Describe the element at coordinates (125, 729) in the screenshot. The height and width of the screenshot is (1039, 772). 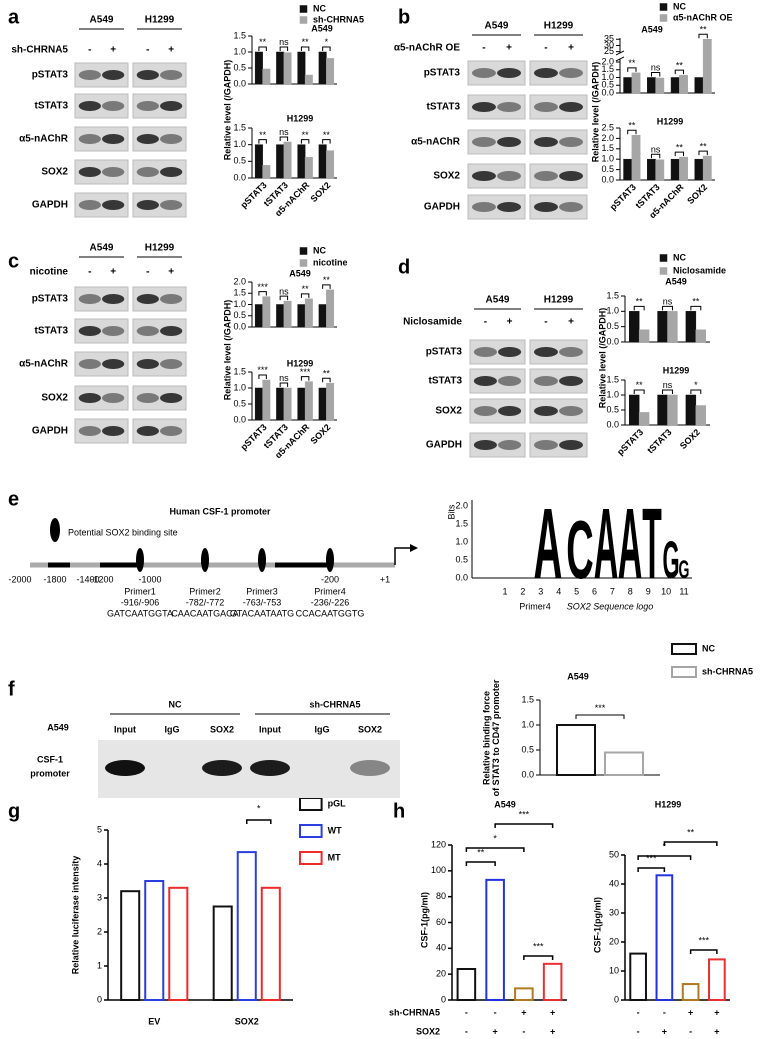
I see `chip-lane: Input` at that location.